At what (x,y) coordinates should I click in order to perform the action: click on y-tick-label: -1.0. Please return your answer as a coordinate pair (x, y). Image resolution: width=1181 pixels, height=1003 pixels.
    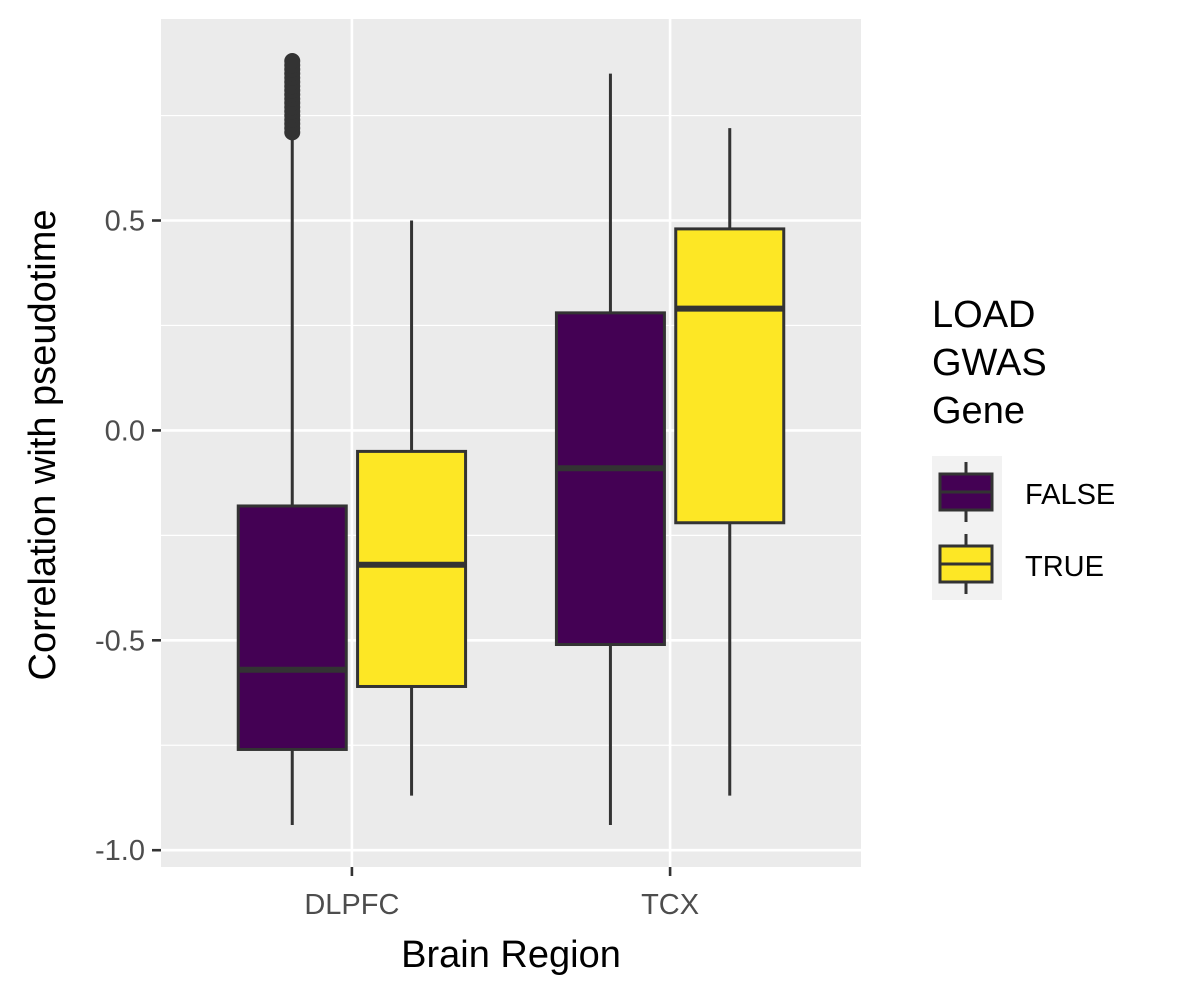
    Looking at the image, I should click on (120, 851).